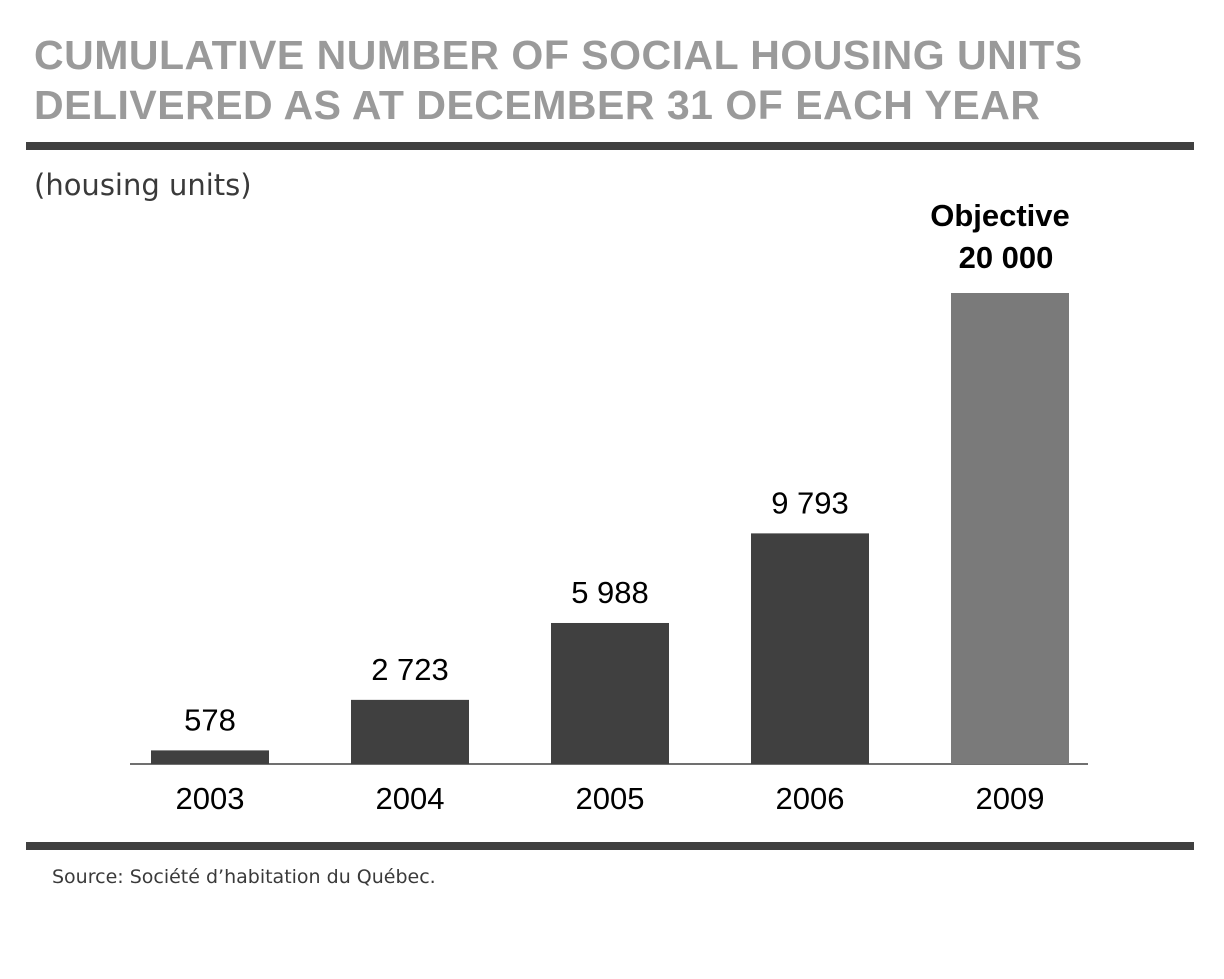 This screenshot has width=1224, height=979. Describe the element at coordinates (1010, 798) in the screenshot. I see `x-tick-label-2009: 2009` at that location.